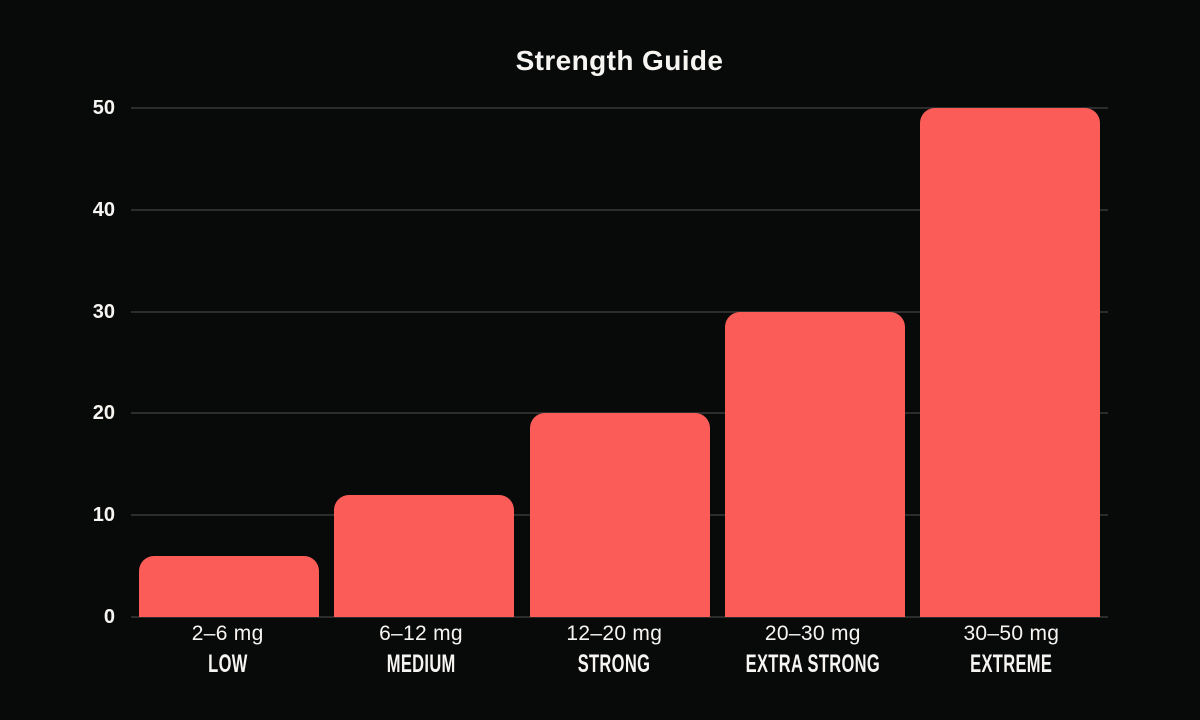  I want to click on x-label-extra-strong: 20–30 mg EXTRA STRONG, so click(813, 650).